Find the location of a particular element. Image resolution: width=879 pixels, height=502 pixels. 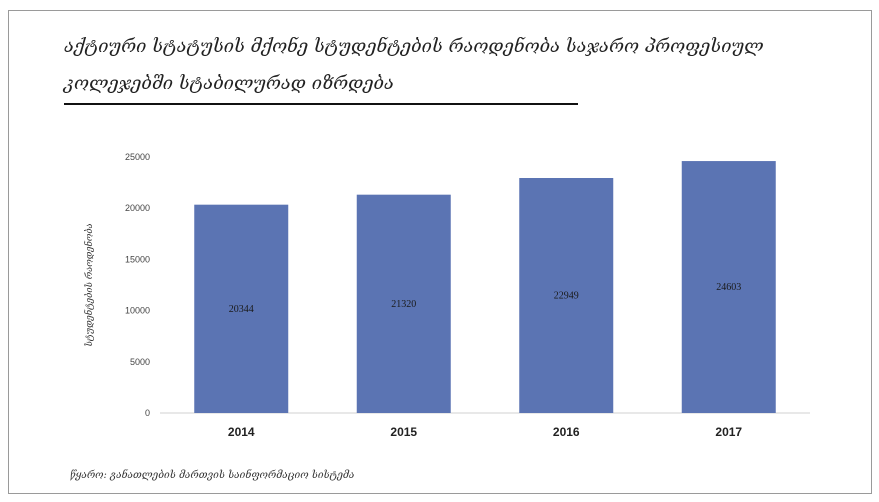

y-tick-label: 5000 is located at coordinates (140, 362).